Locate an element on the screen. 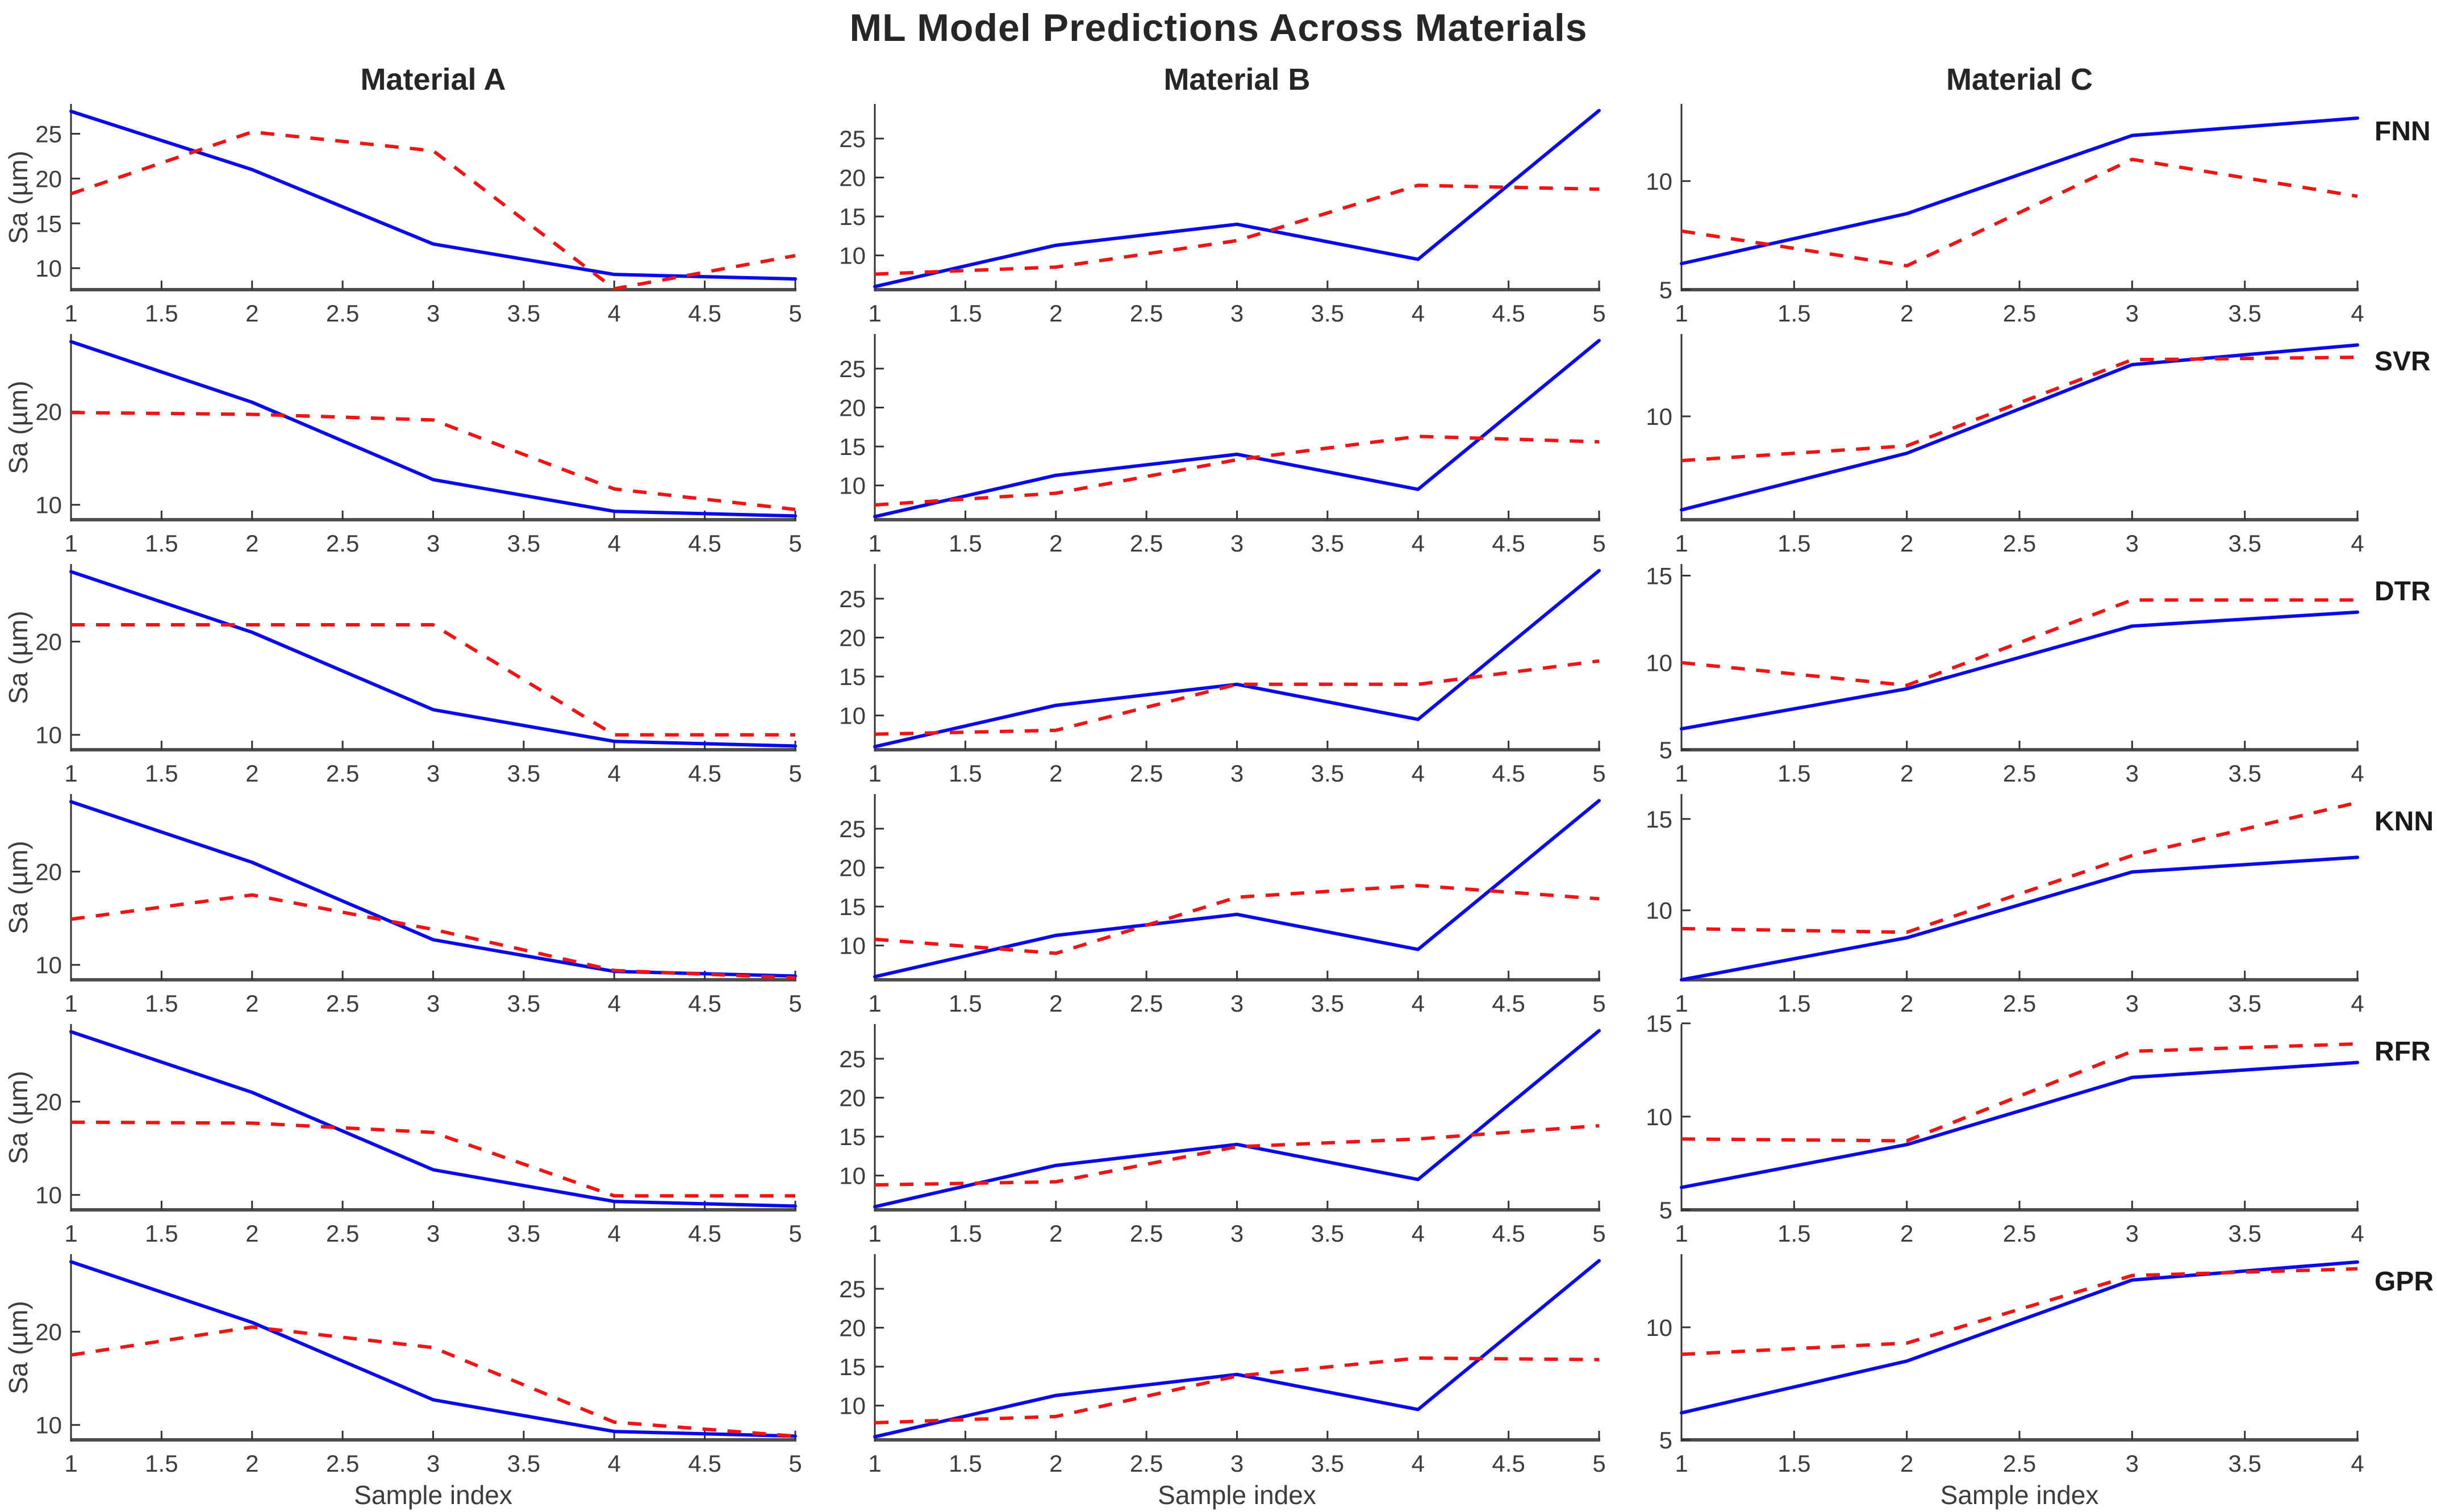  y-tick-label: 15 is located at coordinates (852, 676).